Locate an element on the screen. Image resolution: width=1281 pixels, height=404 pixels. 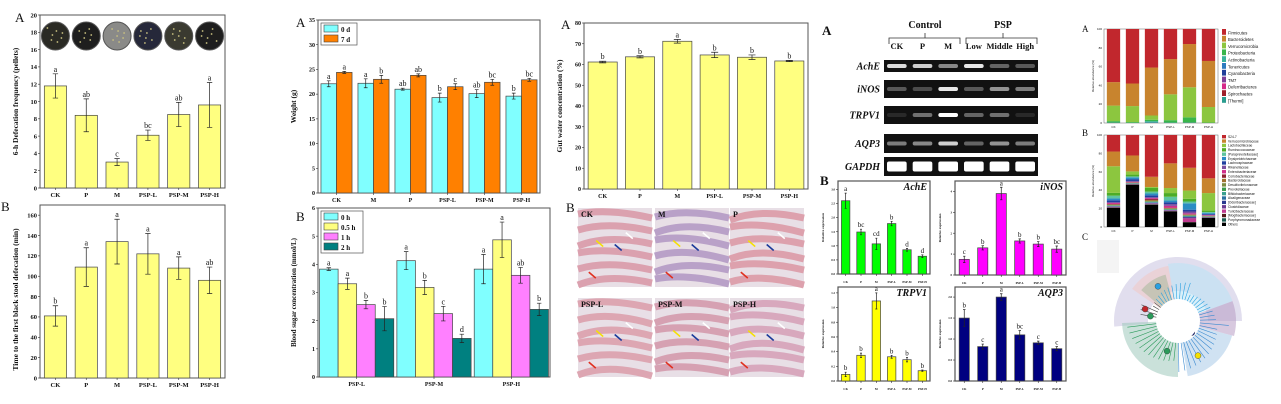
clade-sector is located at coordinates (1200, 288).